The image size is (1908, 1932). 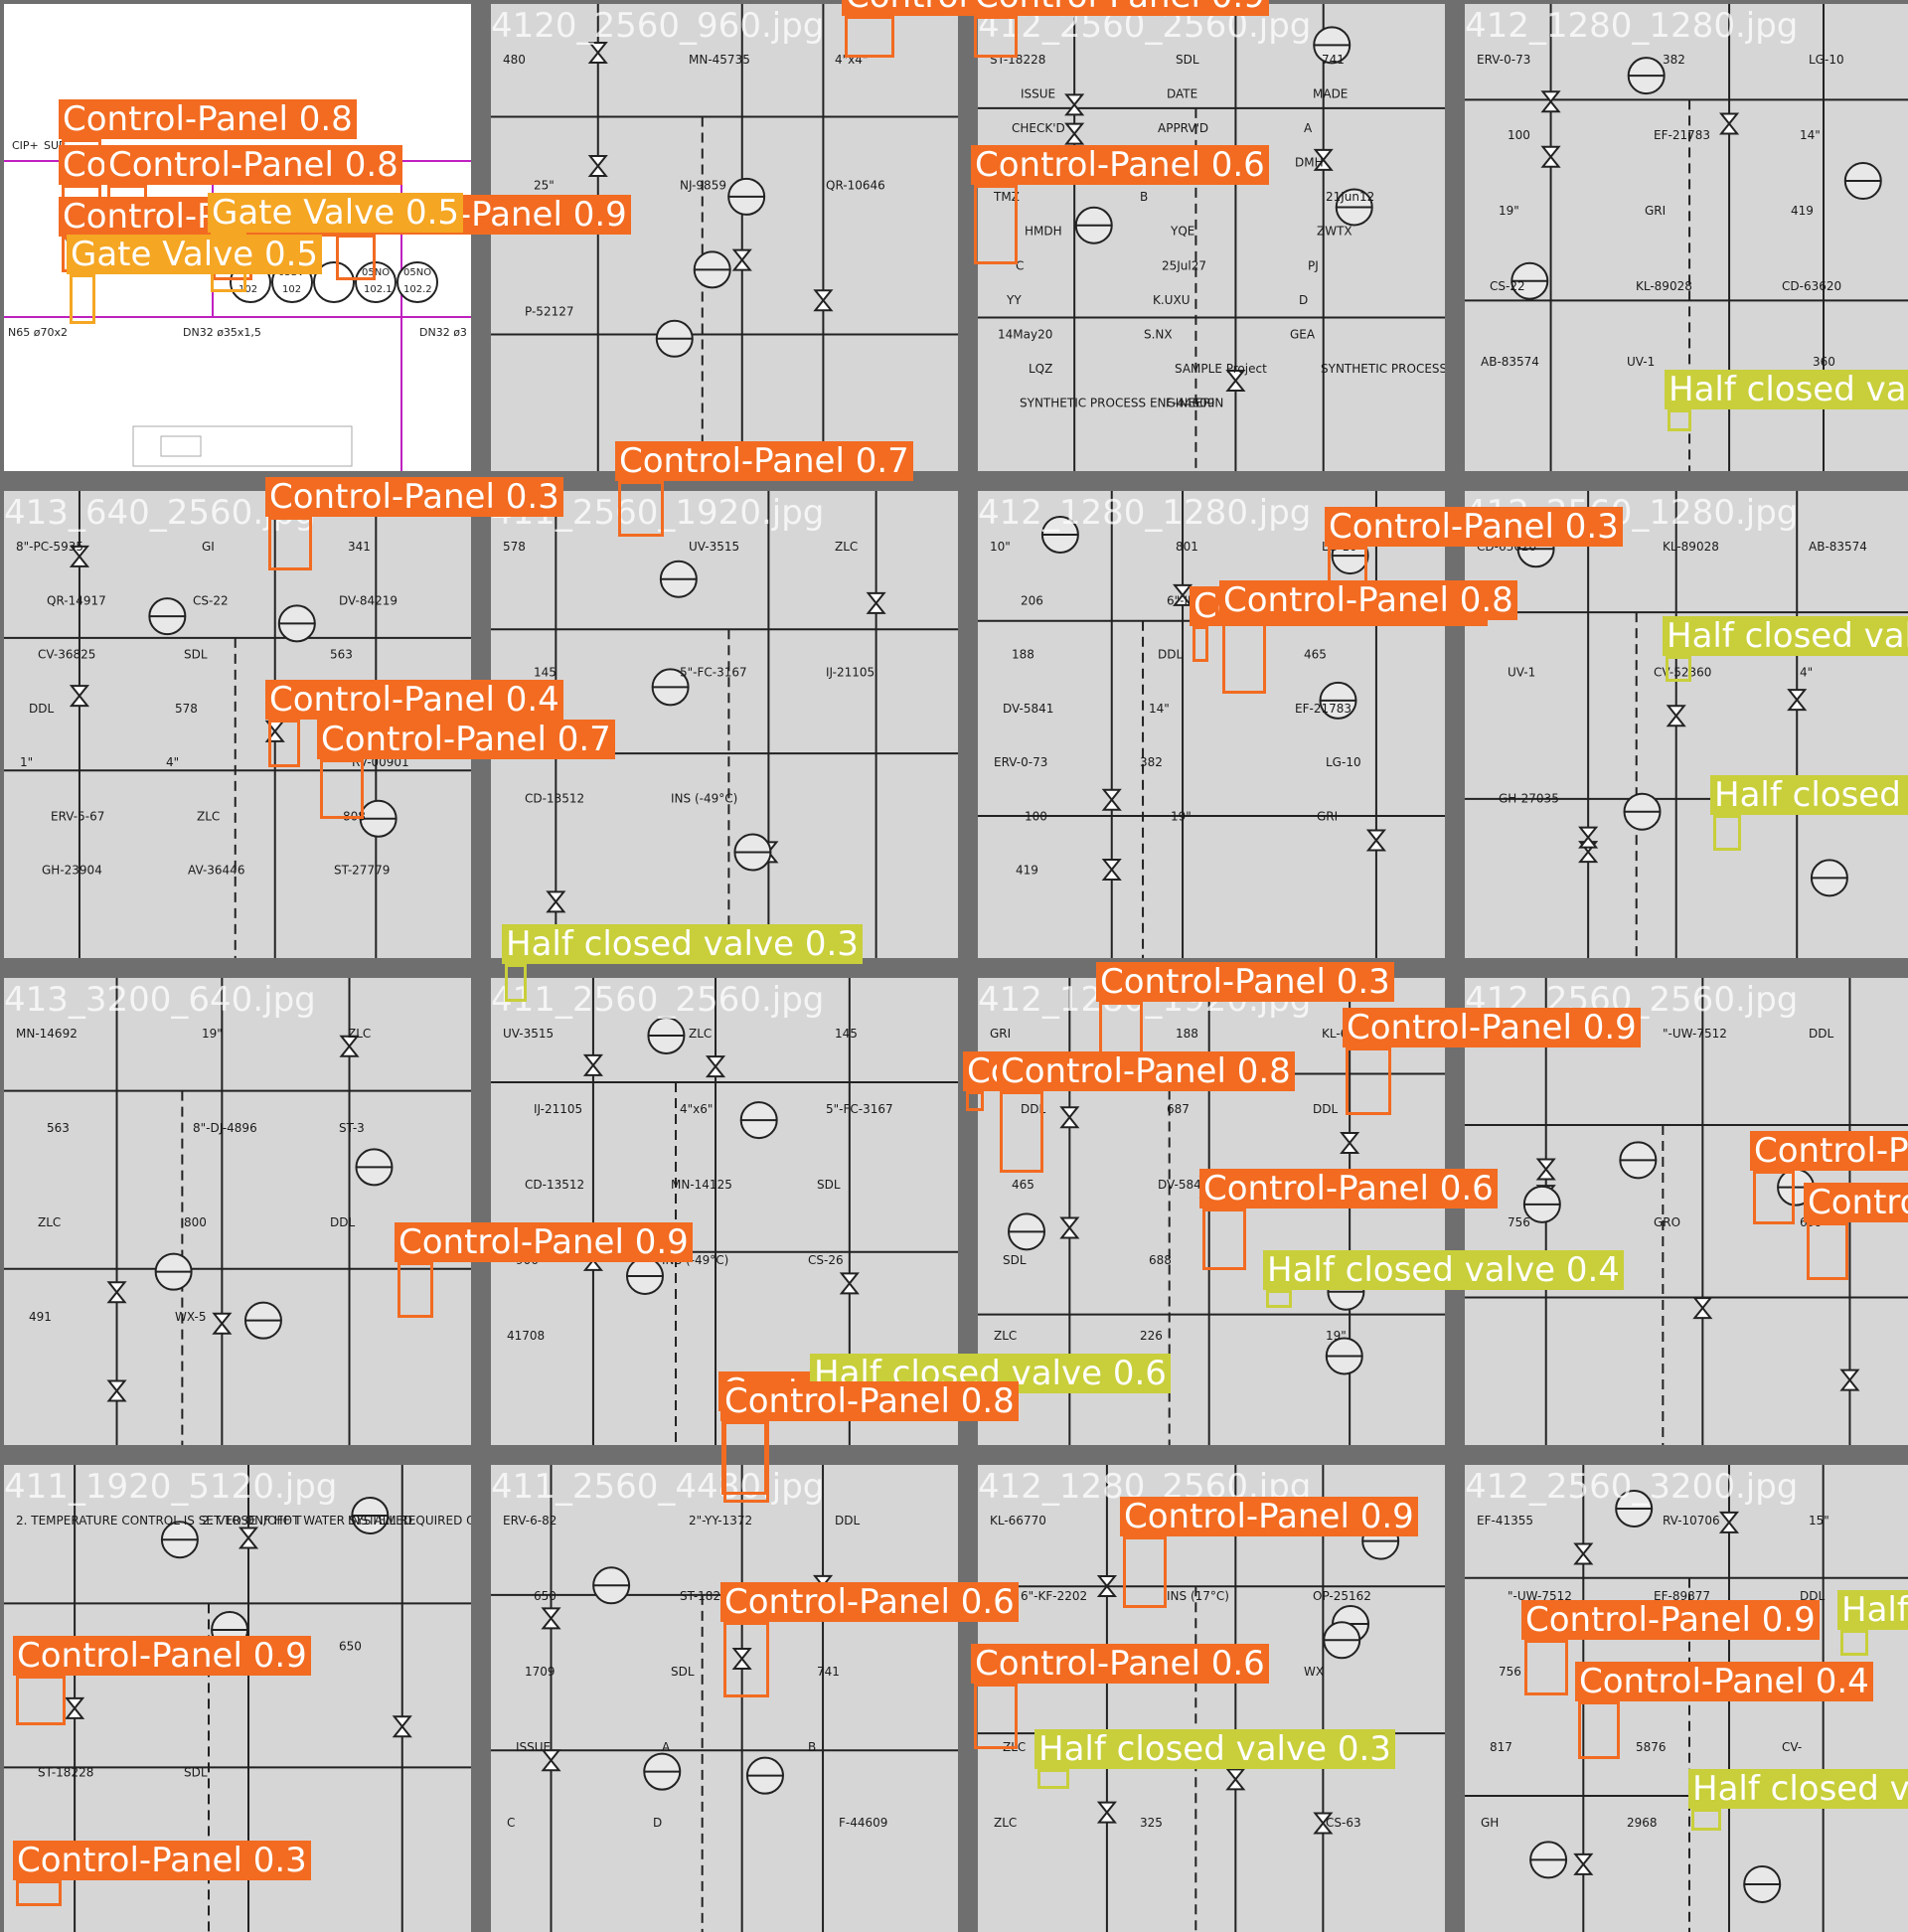 What do you see at coordinates (291, 289) in the screenshot?
I see `drawing-text: 102` at bounding box center [291, 289].